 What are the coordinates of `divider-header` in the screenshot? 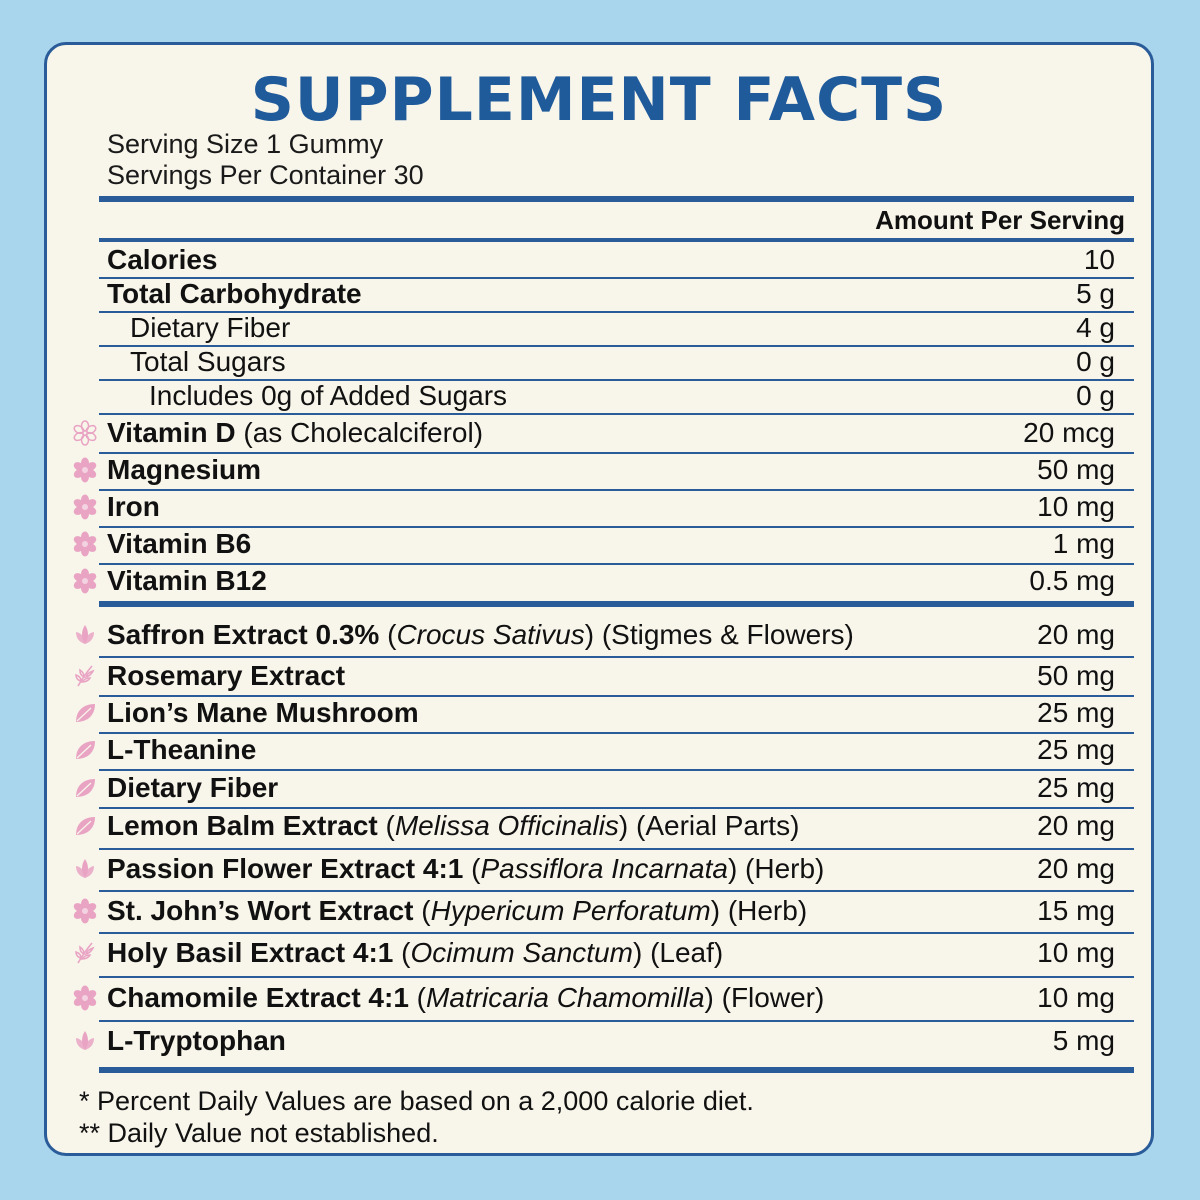 It's located at (616, 240).